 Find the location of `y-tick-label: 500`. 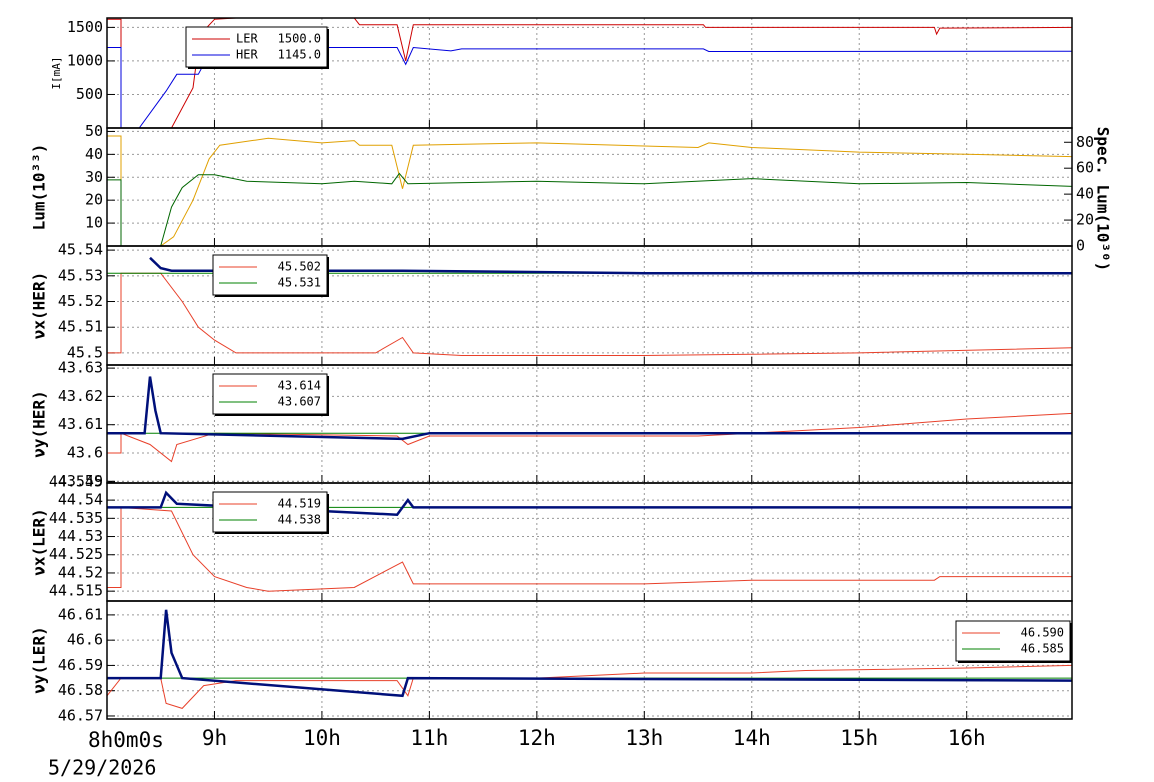

y-tick-label: 500 is located at coordinates (89, 94).